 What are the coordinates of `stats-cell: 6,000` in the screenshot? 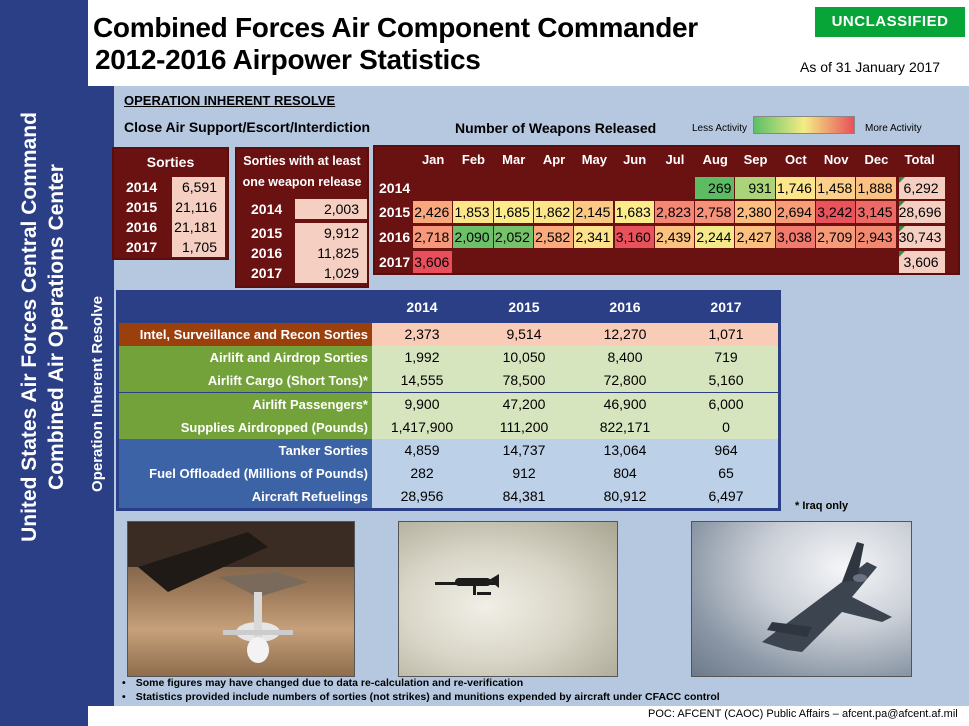 It's located at (726, 403).